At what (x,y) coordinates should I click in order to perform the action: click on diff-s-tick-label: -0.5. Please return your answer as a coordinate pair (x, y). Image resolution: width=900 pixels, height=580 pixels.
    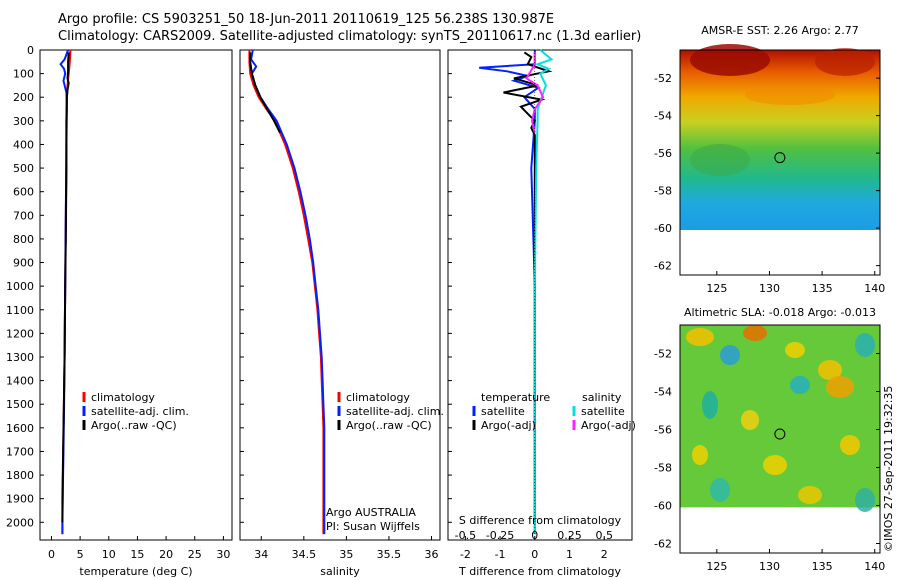
    Looking at the image, I should click on (465, 535).